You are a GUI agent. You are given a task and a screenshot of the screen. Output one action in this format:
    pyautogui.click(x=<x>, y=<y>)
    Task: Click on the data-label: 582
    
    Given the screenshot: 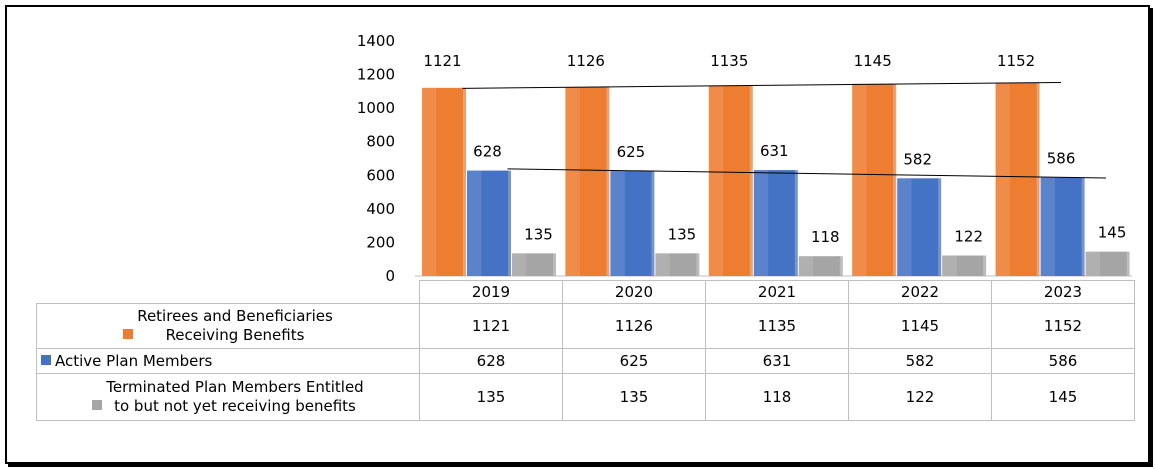 What is the action you would take?
    pyautogui.click(x=917, y=159)
    